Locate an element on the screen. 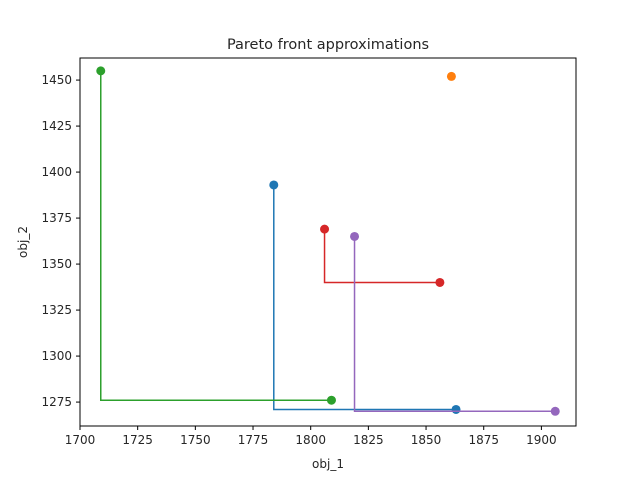 The image size is (640, 480). series-4-line is located at coordinates (381, 256).